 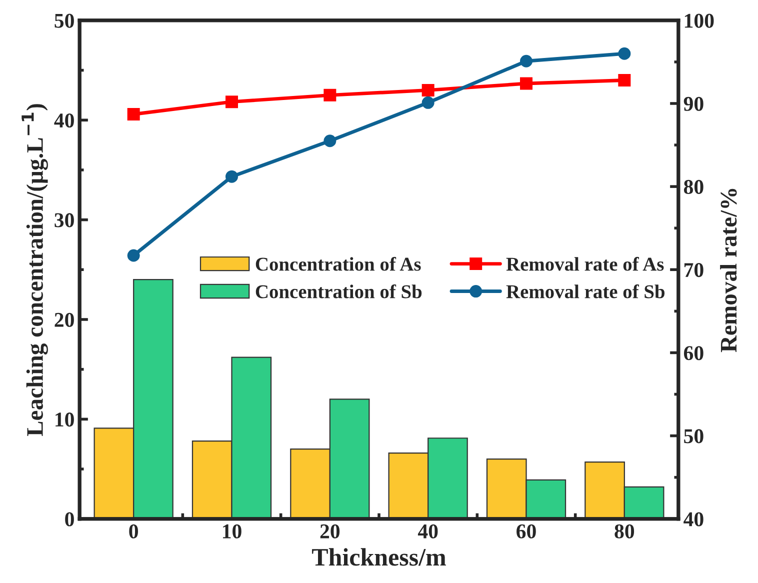 What do you see at coordinates (338, 263) in the screenshot?
I see `legend-label: Concentration of As` at bounding box center [338, 263].